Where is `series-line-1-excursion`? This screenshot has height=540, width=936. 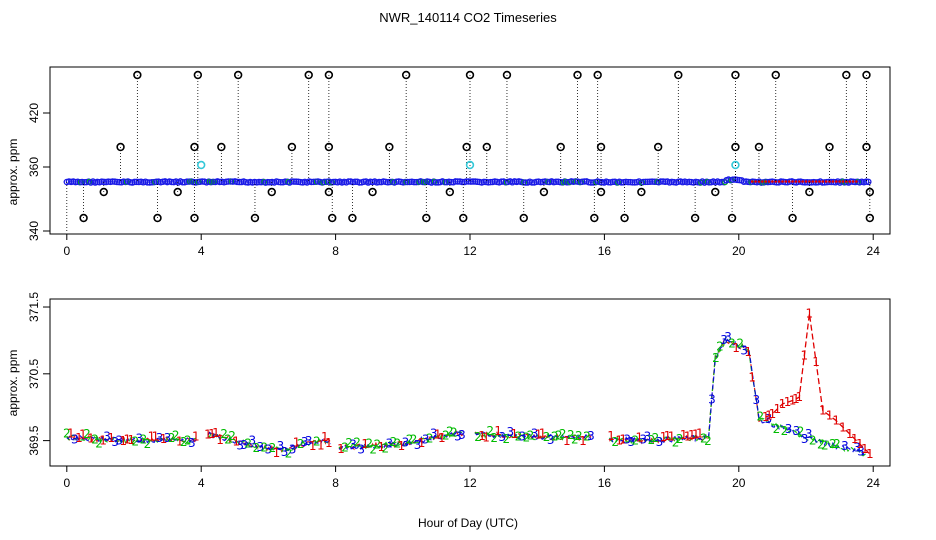 series-line-1-excursion is located at coordinates (818, 384).